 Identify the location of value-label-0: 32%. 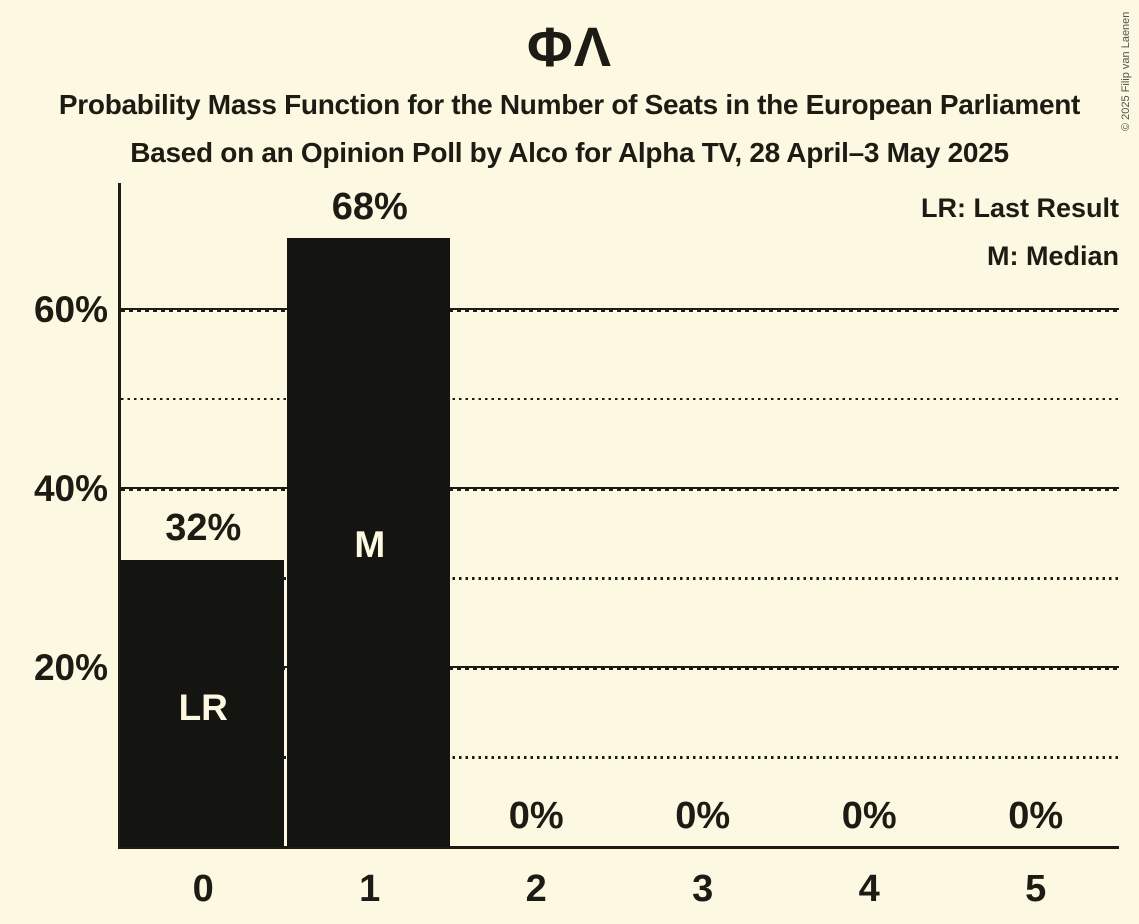
(203, 528).